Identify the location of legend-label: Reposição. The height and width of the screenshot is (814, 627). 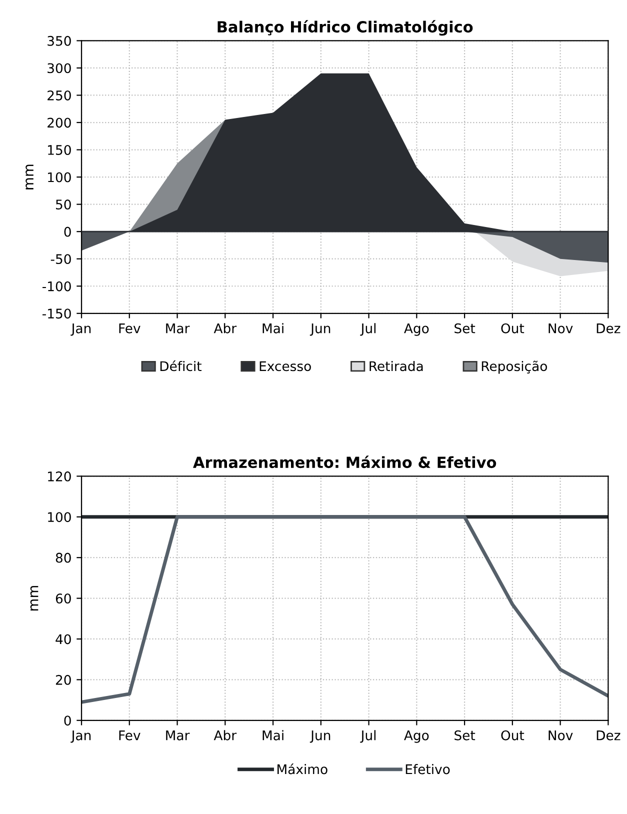
(514, 367).